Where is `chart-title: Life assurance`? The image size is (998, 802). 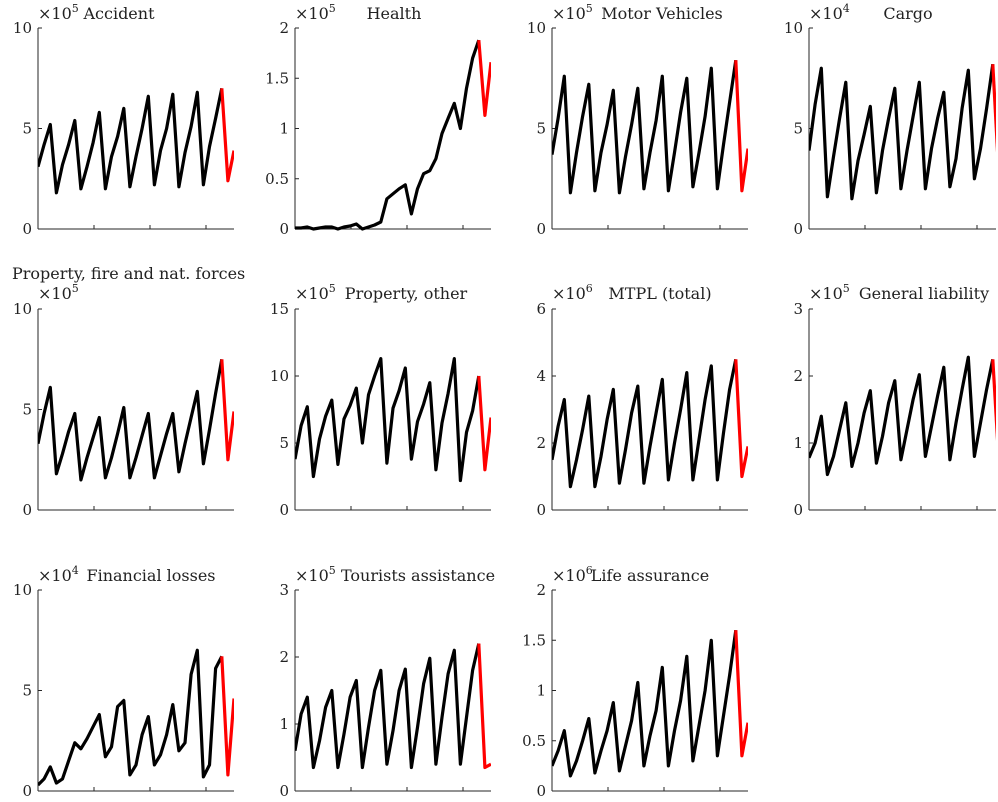
chart-title: Life assurance is located at coordinates (650, 575).